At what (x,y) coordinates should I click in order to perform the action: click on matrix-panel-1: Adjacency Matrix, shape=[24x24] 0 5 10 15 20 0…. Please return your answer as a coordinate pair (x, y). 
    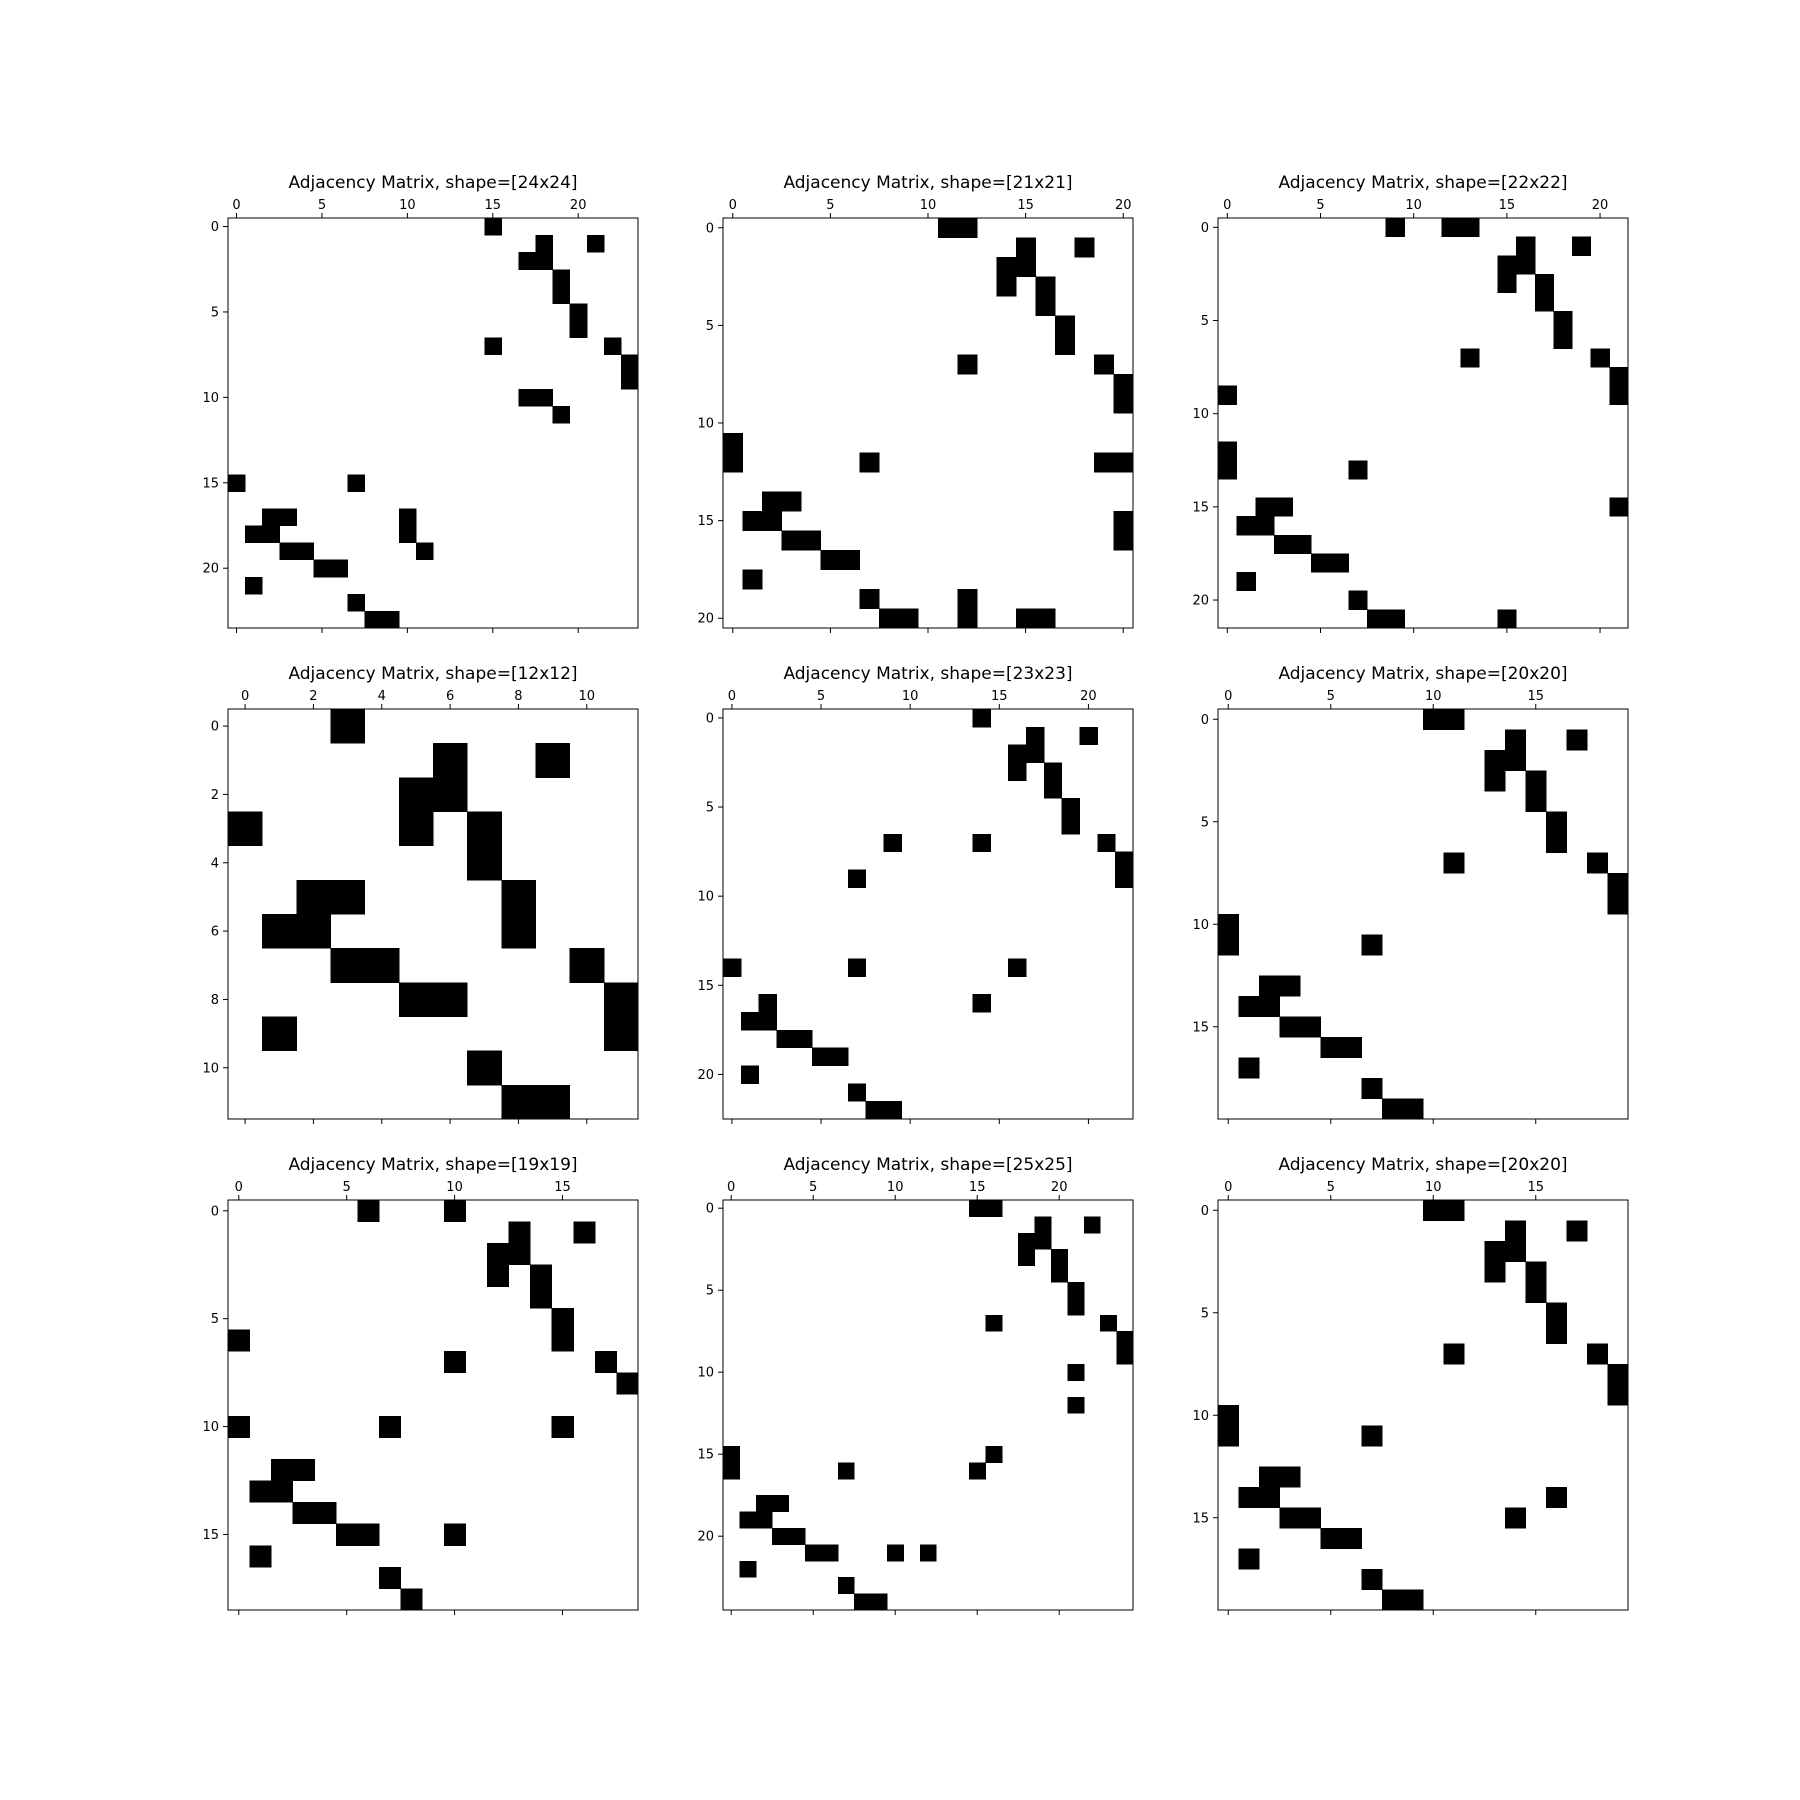
    Looking at the image, I should click on (420, 403).